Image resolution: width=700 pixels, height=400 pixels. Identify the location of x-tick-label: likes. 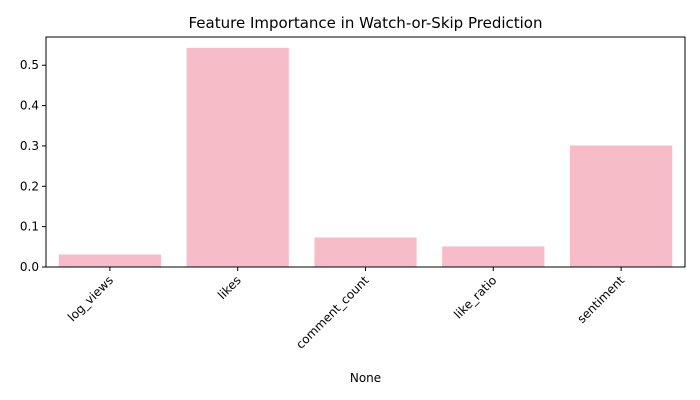
(229, 287).